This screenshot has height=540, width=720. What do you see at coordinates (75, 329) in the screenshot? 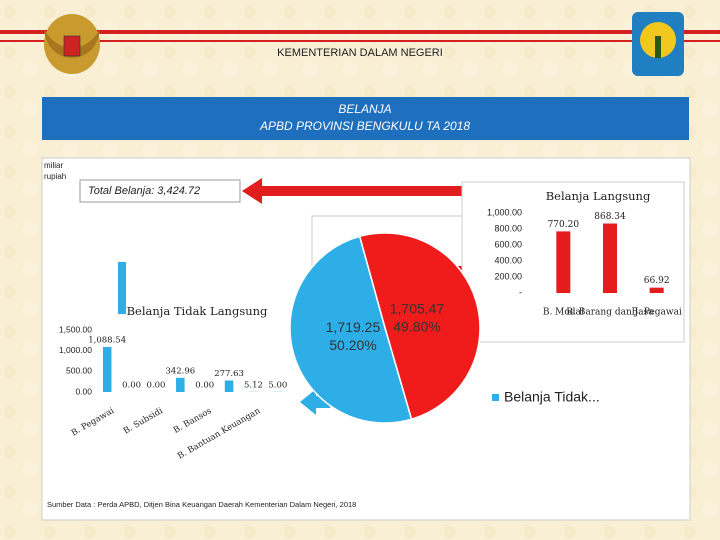
I see `y-tick-label: 1,500.00` at bounding box center [75, 329].